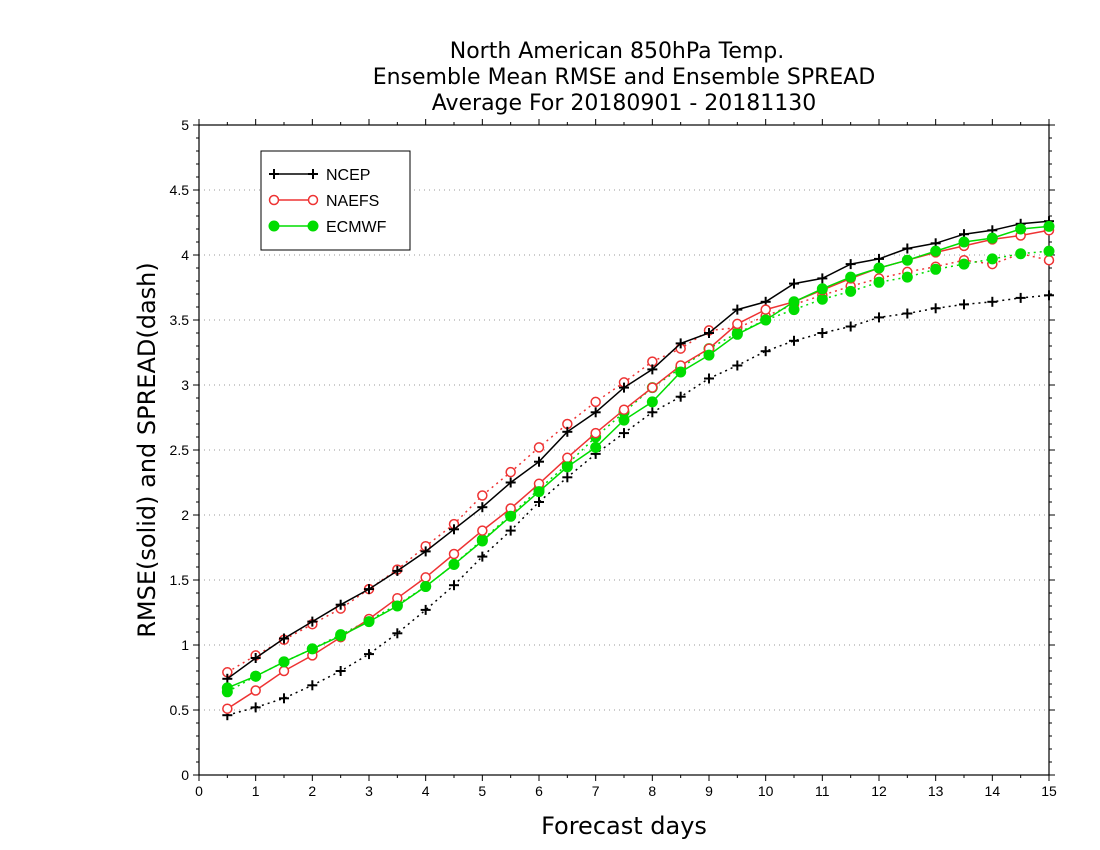  What do you see at coordinates (352, 201) in the screenshot?
I see `legend-label: NAEFS` at bounding box center [352, 201].